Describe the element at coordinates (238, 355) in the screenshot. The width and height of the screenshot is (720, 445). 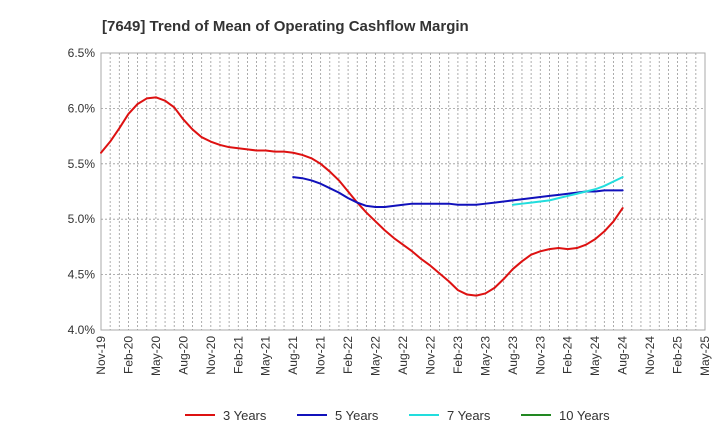
I see `x-tick-label: Feb-21` at that location.